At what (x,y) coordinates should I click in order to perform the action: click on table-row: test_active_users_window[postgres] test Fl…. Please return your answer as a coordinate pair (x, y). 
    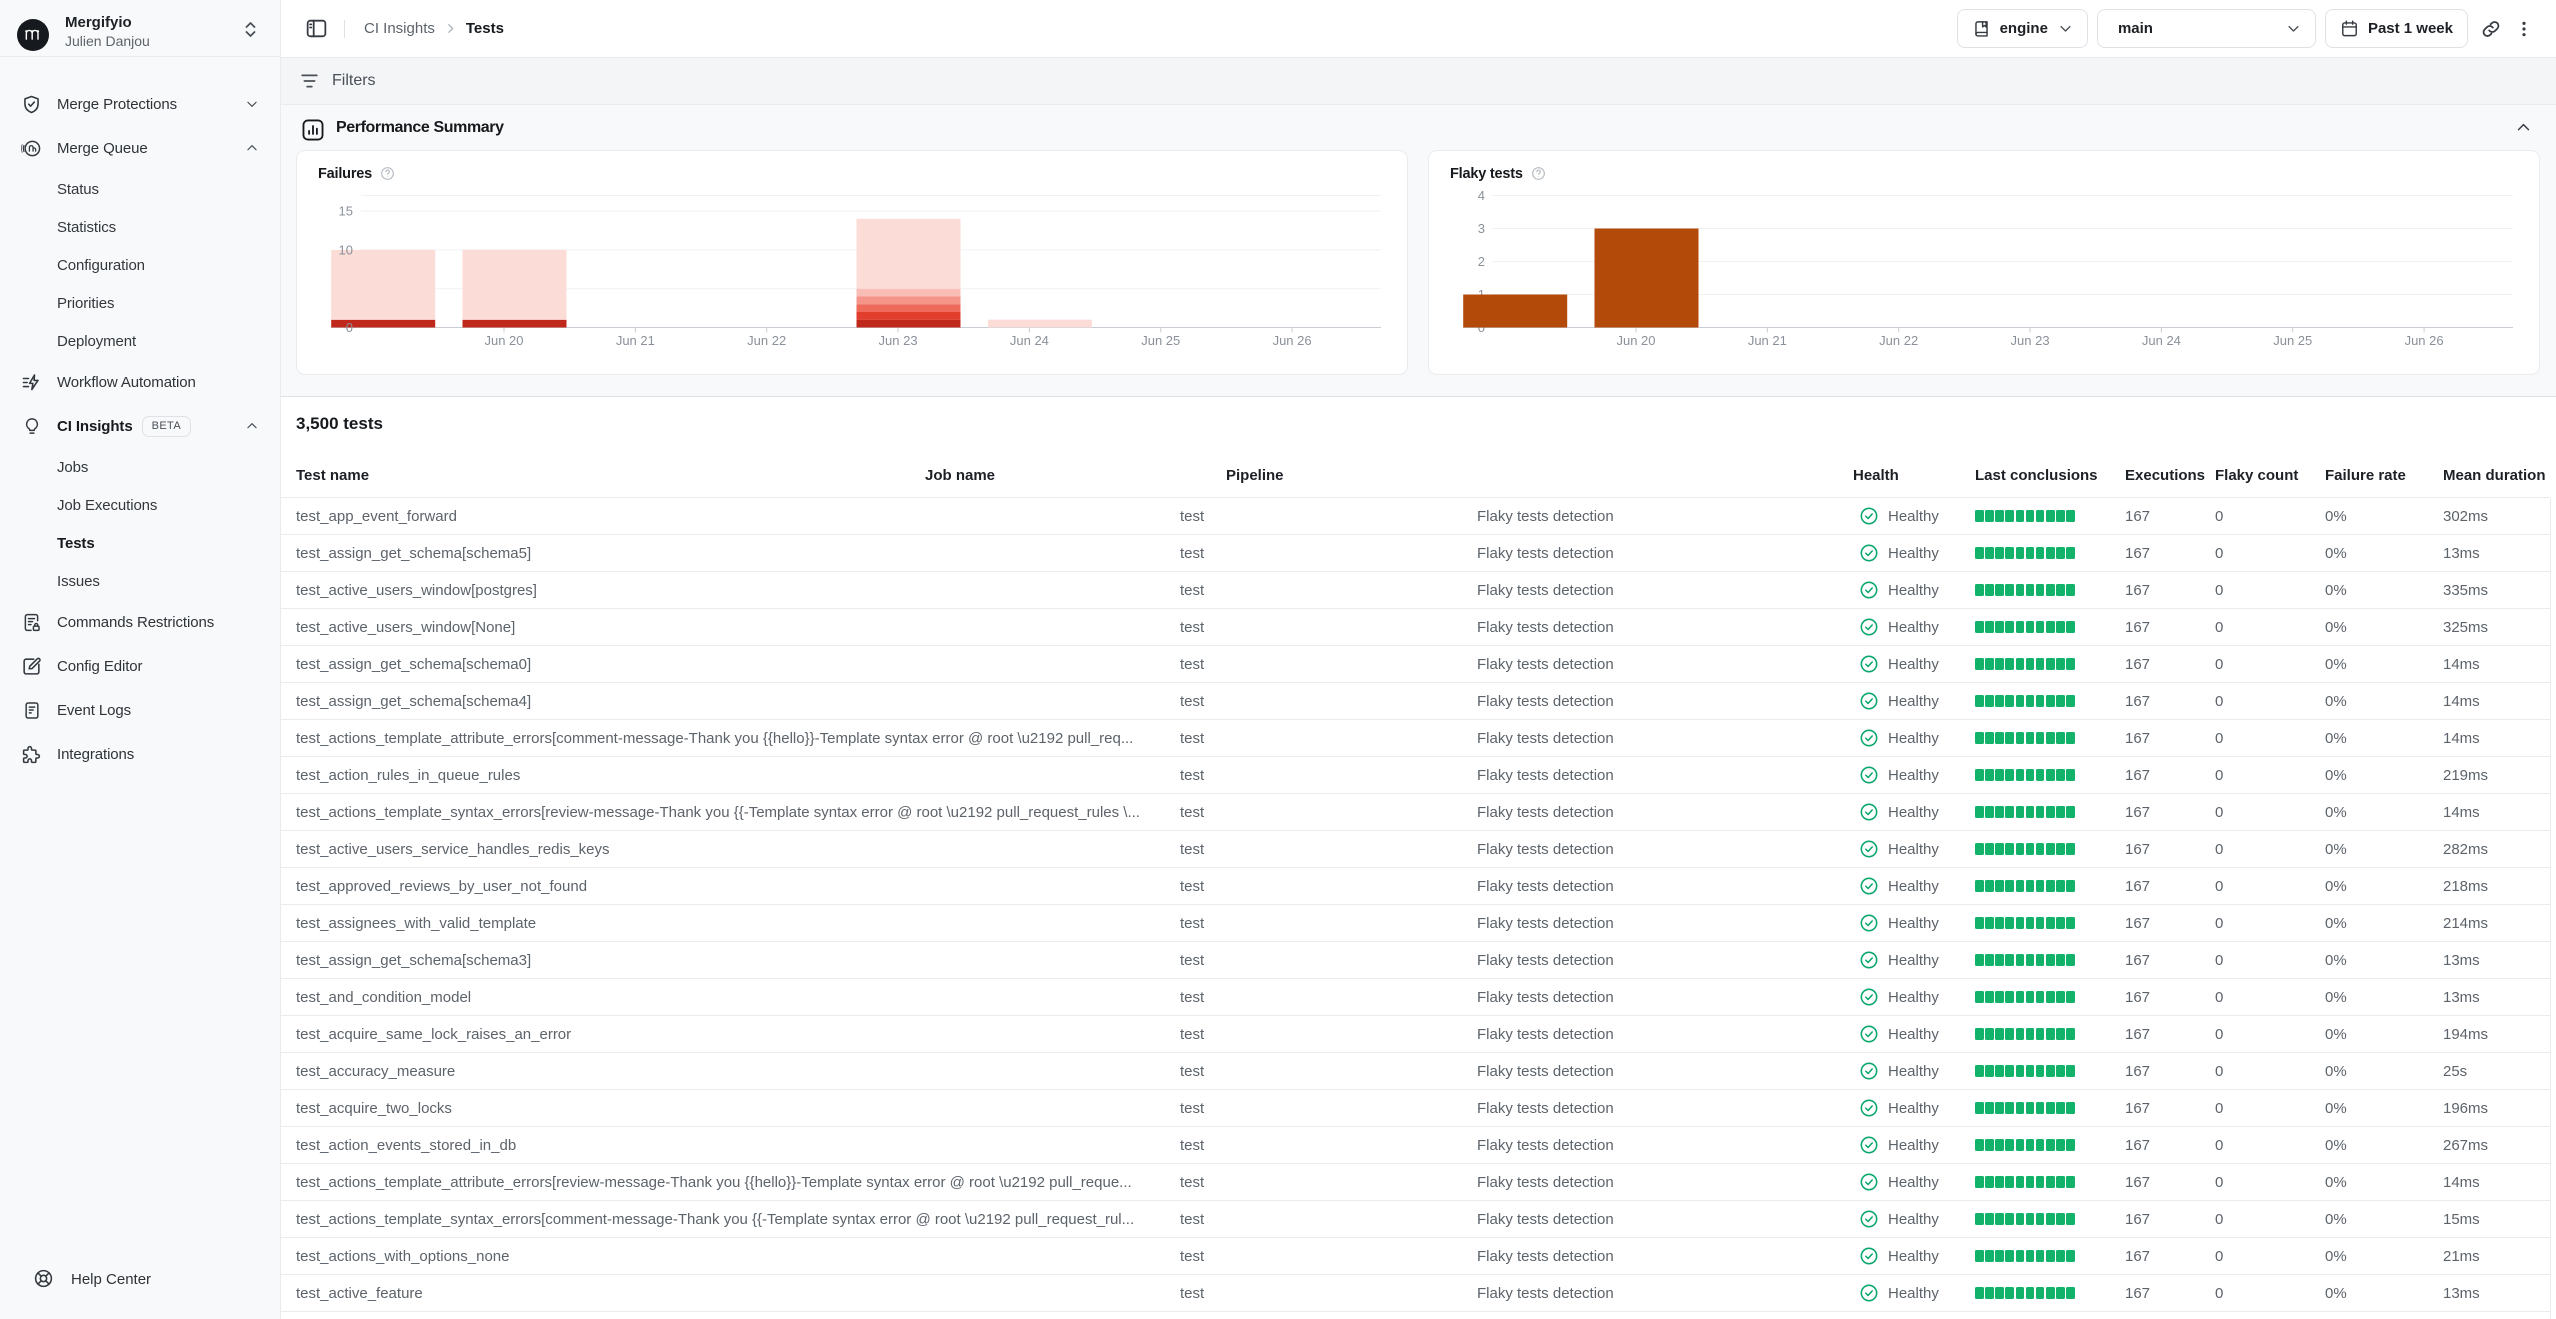
    Looking at the image, I should click on (1415, 589).